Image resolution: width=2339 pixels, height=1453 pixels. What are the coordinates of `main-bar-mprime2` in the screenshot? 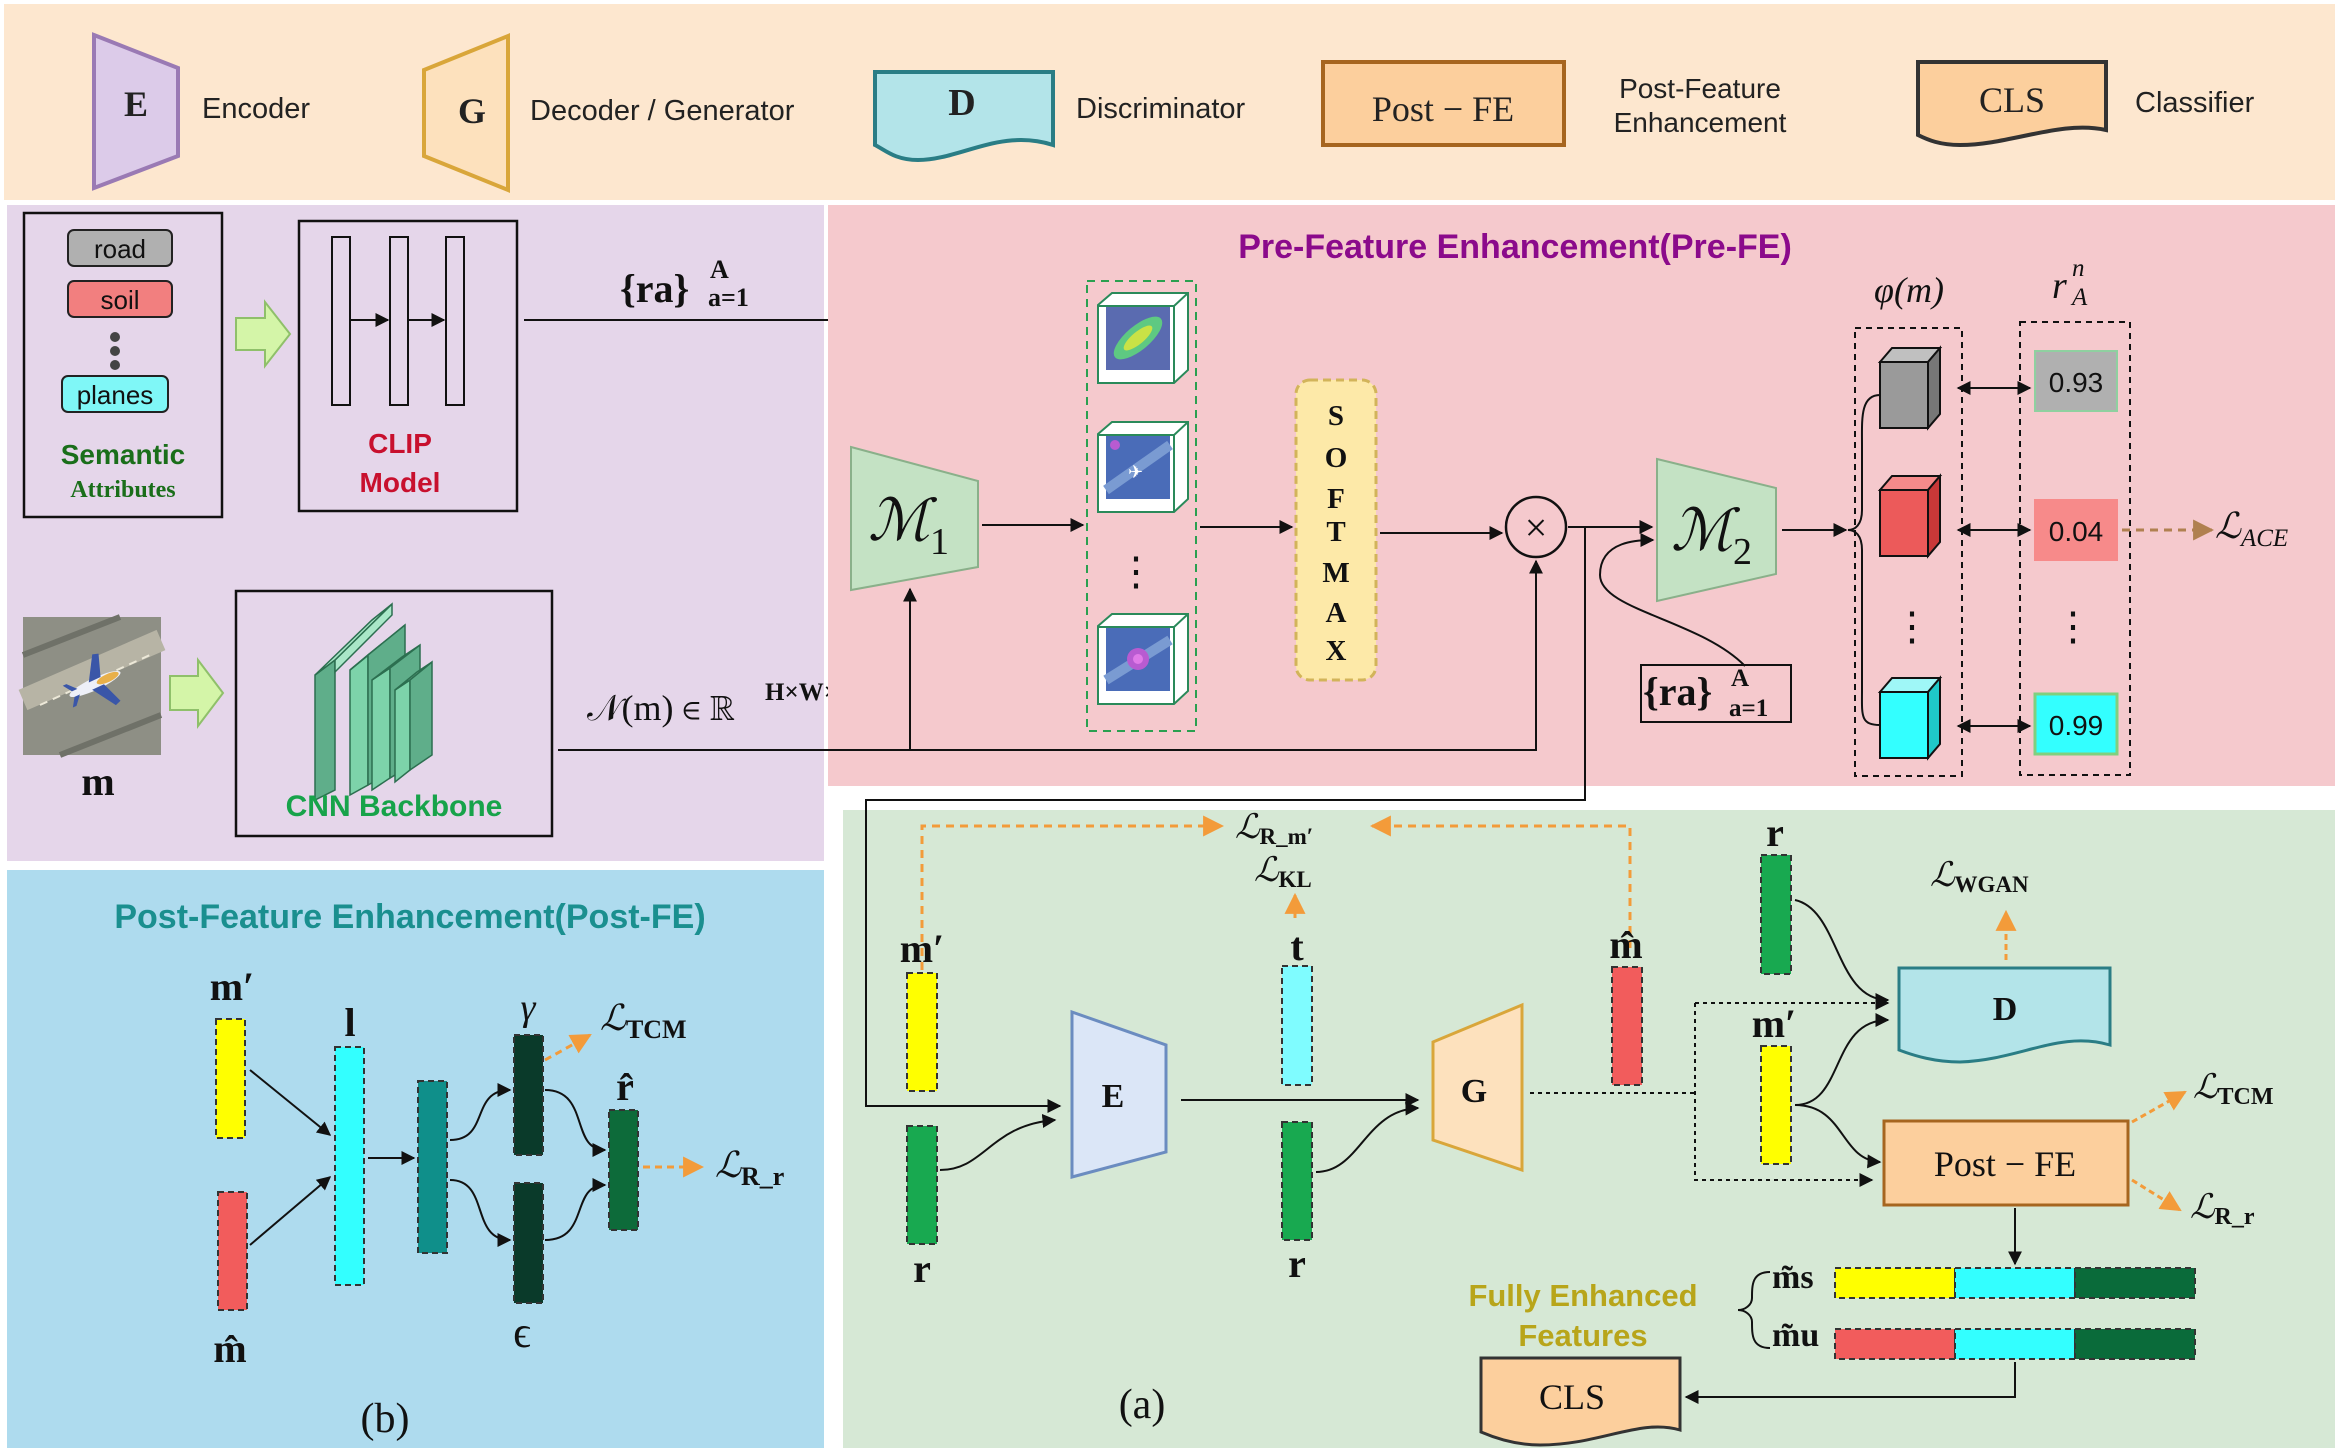 It's located at (1776, 1105).